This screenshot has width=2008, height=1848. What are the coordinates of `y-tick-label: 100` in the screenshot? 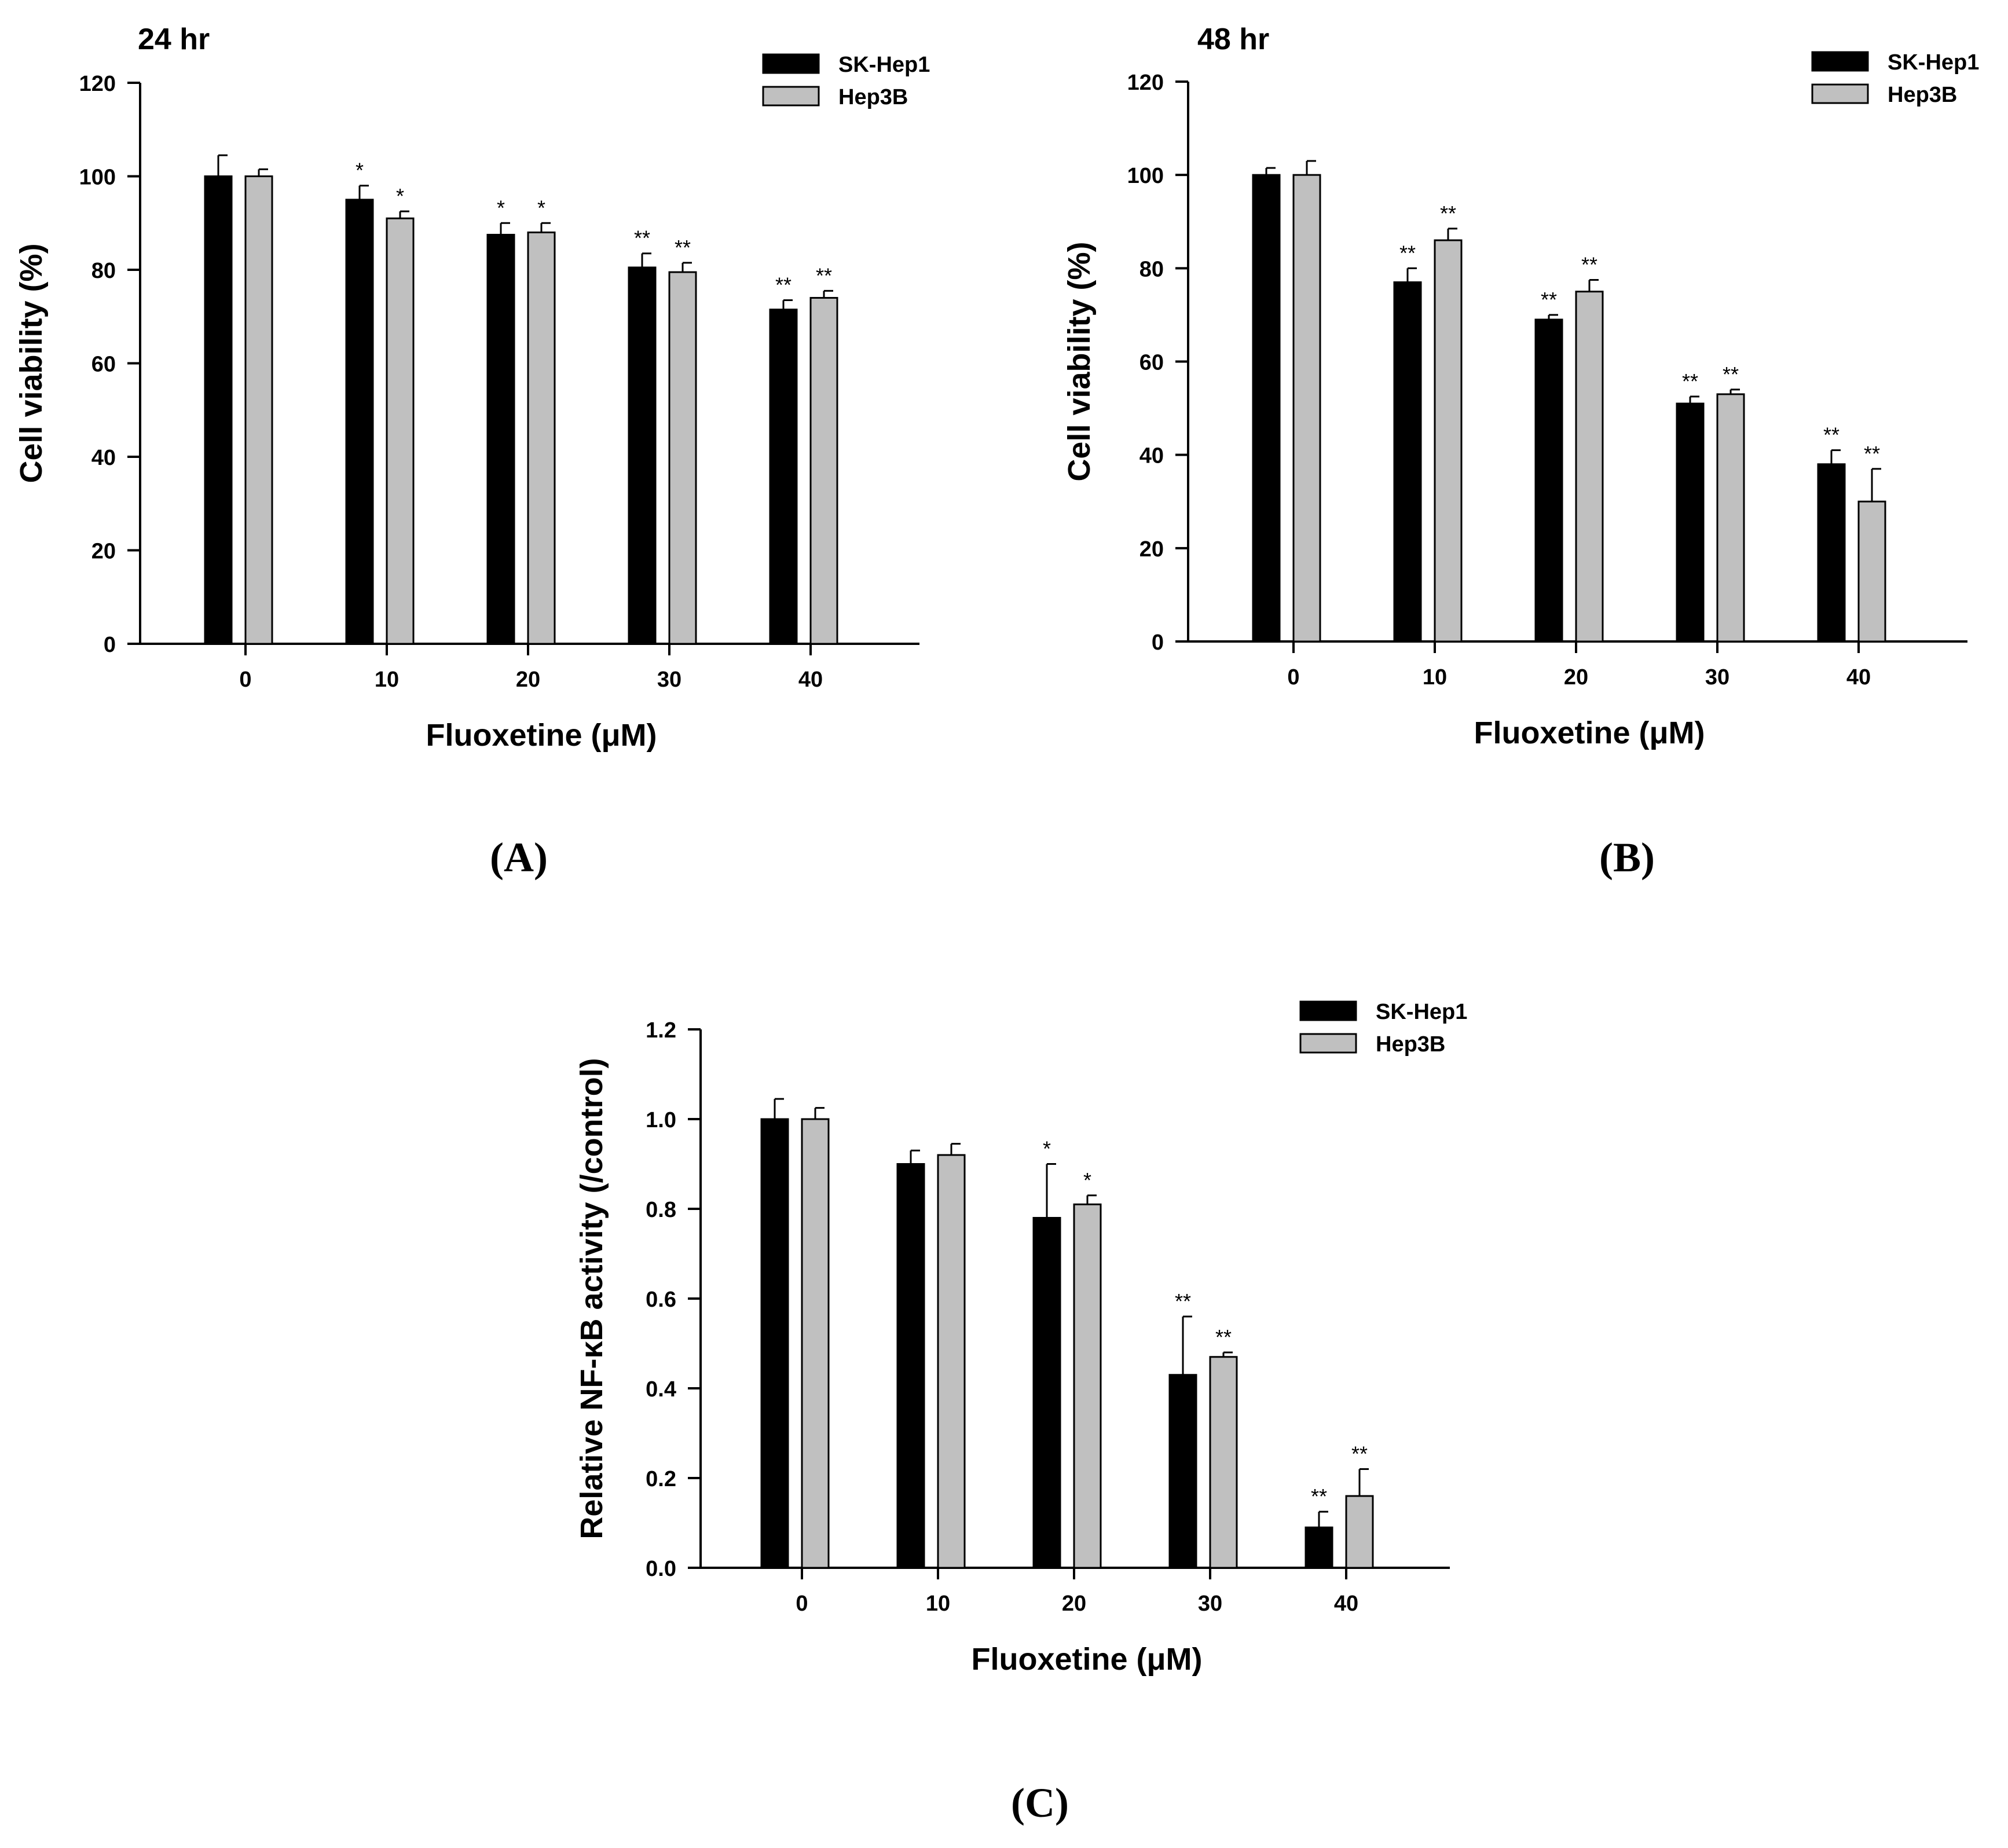 It's located at (1145, 176).